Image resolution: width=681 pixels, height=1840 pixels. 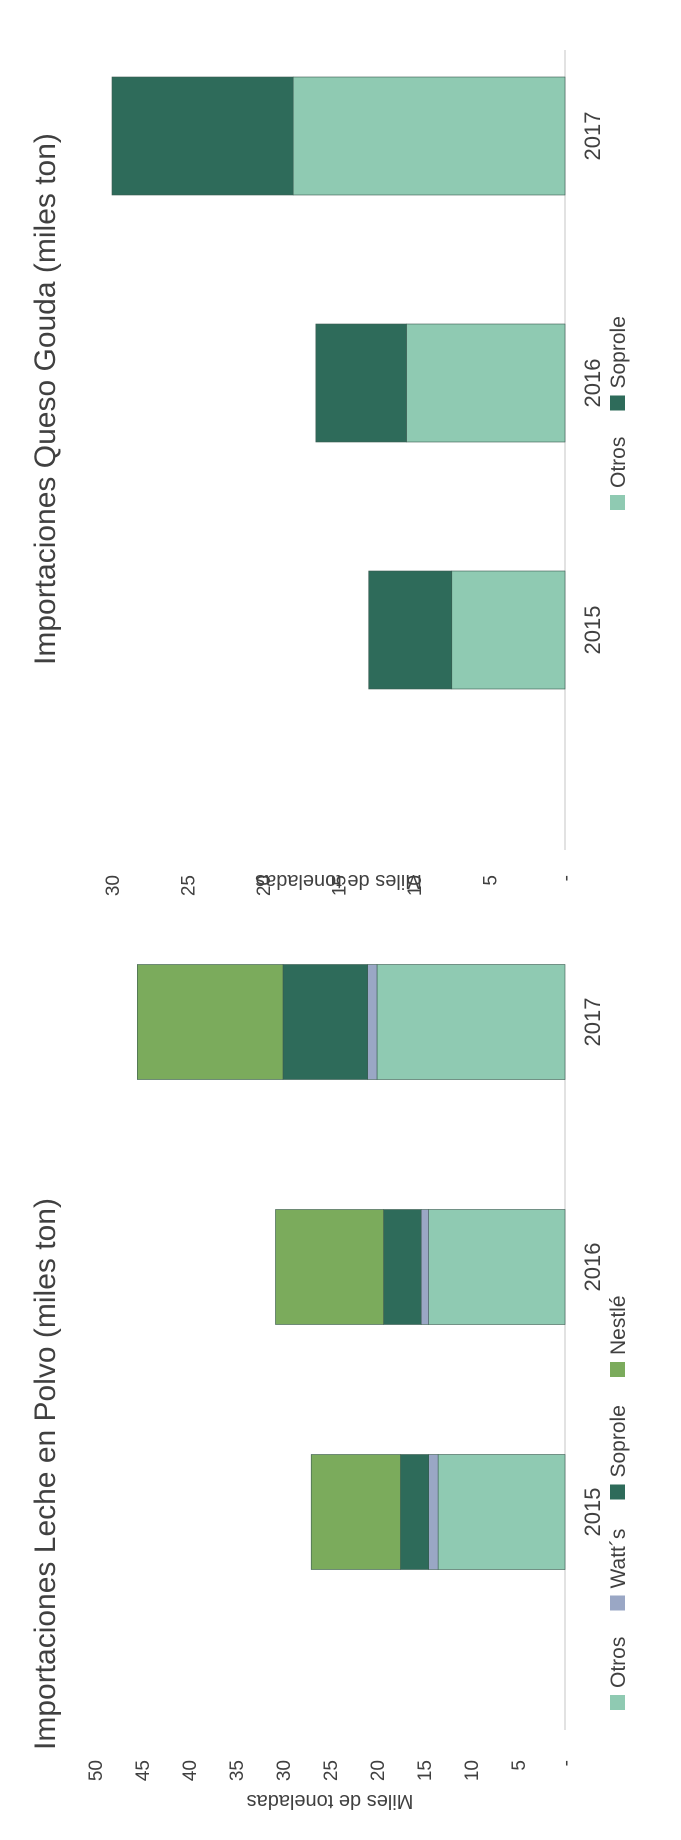 What do you see at coordinates (45, 399) in the screenshot?
I see `chart-title: Importaciones Queso Gouda (miles ton)` at bounding box center [45, 399].